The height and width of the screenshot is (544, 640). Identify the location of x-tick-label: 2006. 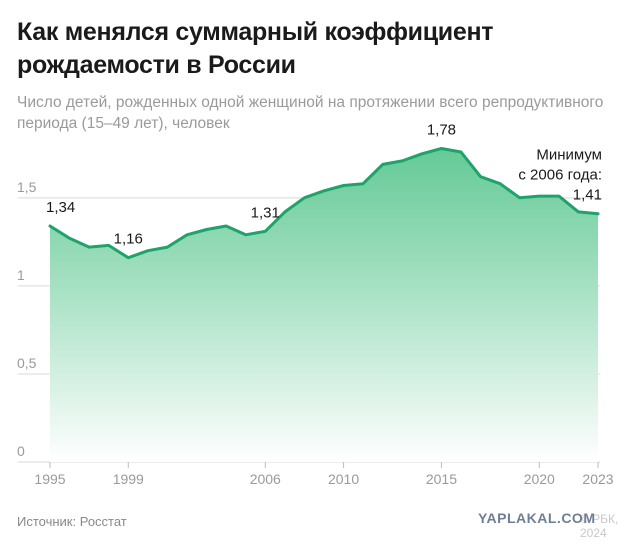
(265, 479).